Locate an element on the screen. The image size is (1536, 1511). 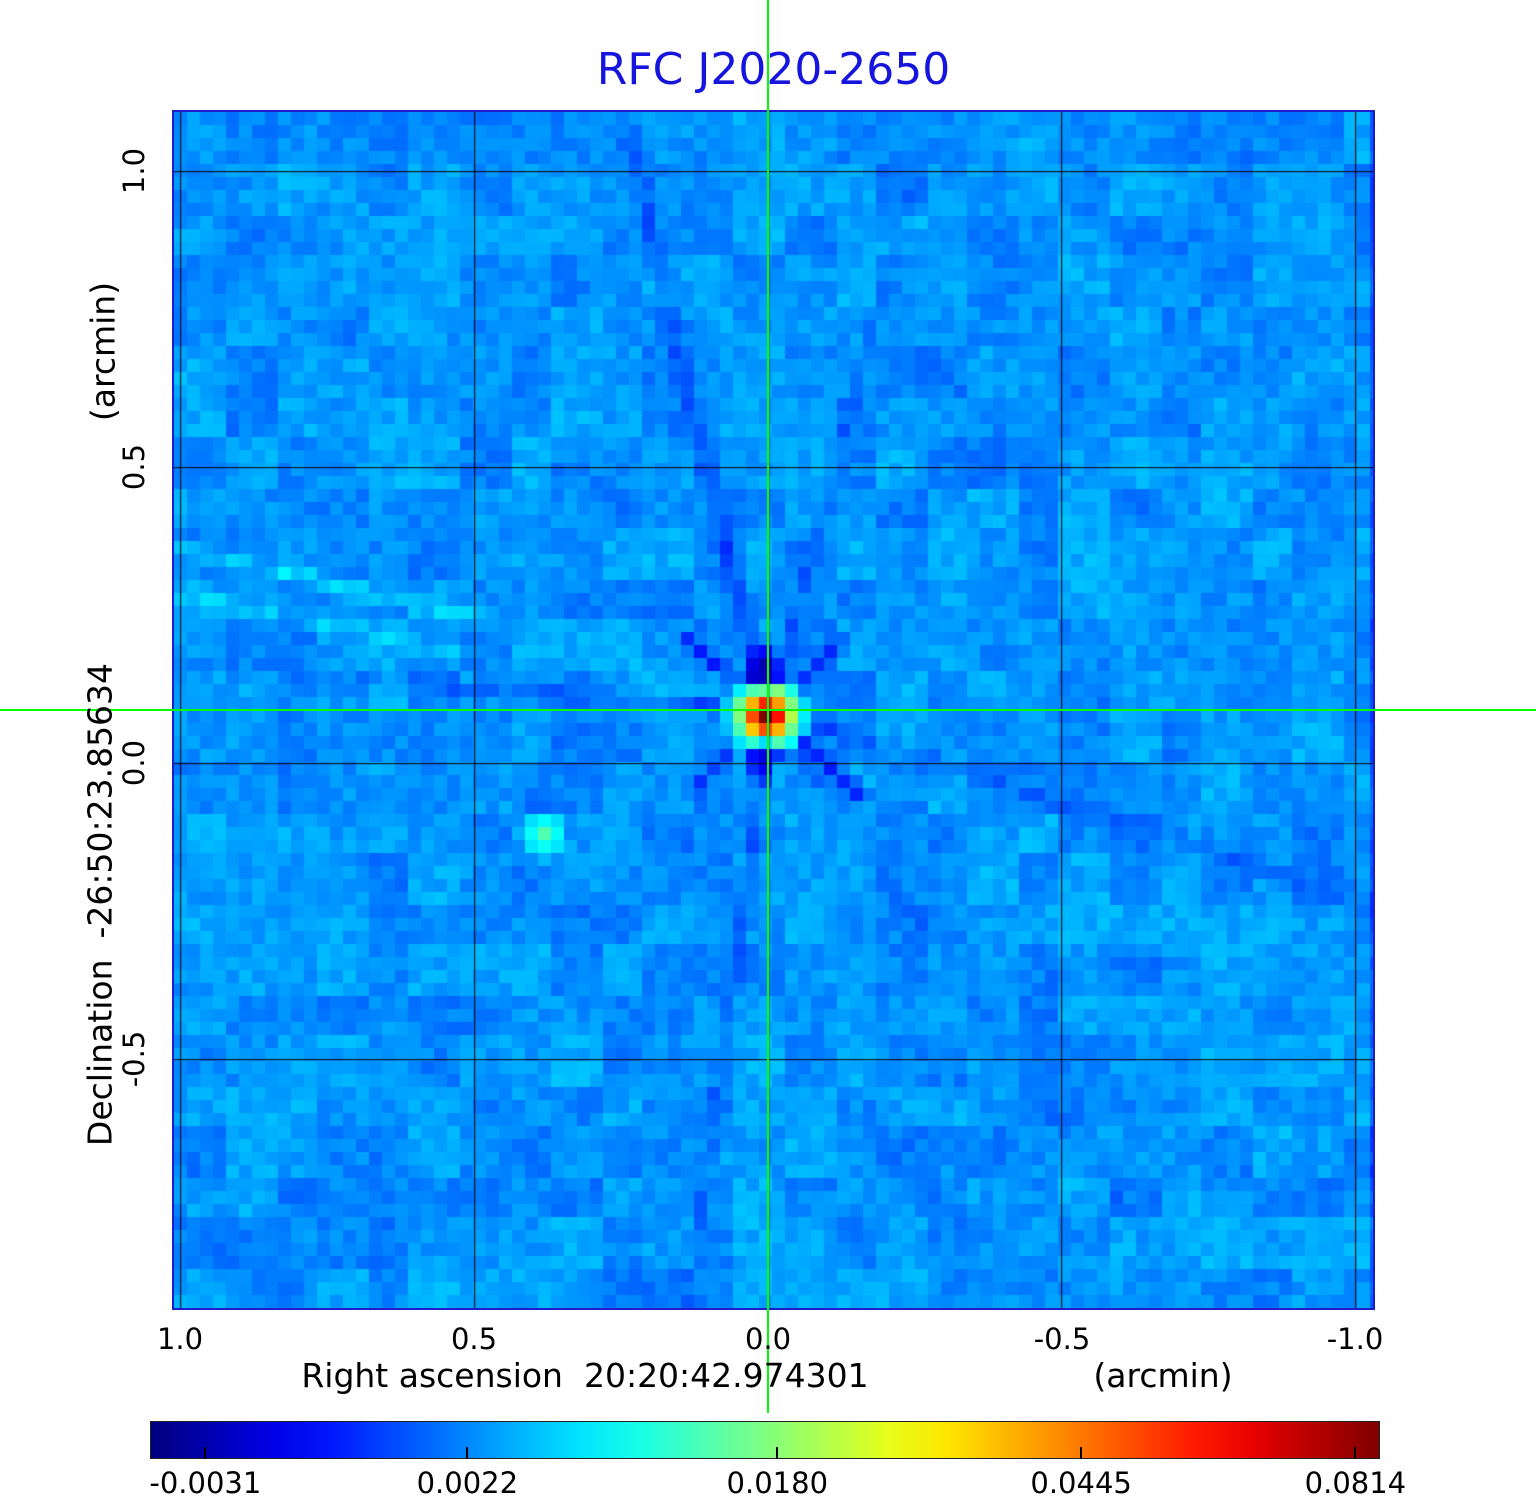
colorbar-tick-label: 0.0445 is located at coordinates (1081, 1483).